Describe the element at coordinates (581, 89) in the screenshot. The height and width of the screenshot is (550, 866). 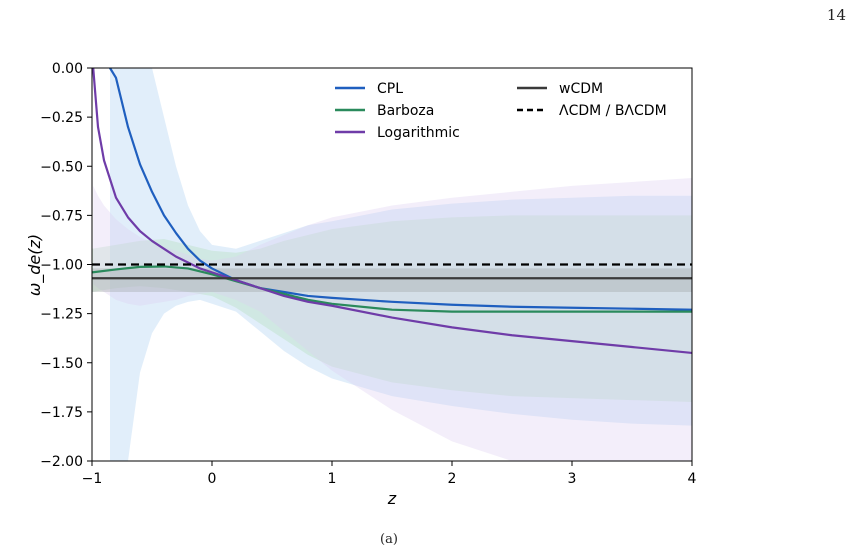
I see `wcdm-legend-label: wCDM` at that location.